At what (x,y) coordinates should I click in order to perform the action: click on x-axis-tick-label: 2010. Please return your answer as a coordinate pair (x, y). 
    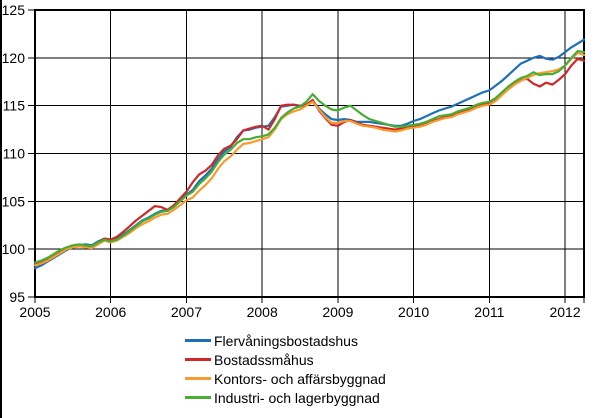
    Looking at the image, I should click on (413, 312).